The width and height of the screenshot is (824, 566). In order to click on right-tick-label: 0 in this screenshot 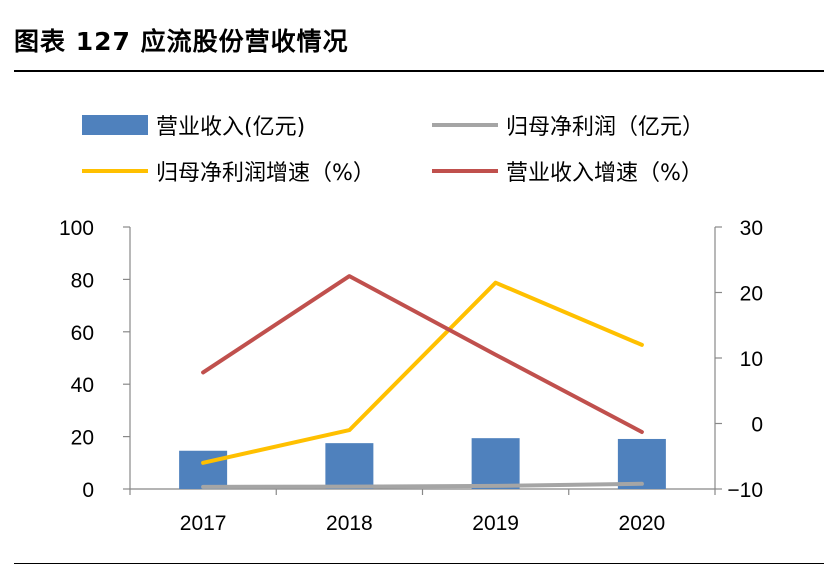, I will do `click(757, 425)`.